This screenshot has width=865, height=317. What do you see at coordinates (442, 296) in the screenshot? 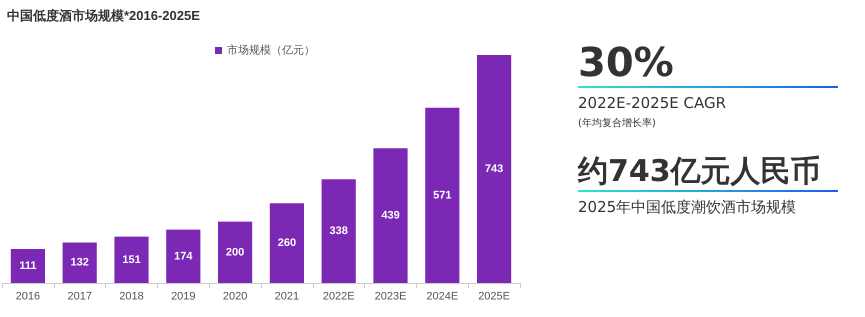
I see `x-tick-label: 2024E` at bounding box center [442, 296].